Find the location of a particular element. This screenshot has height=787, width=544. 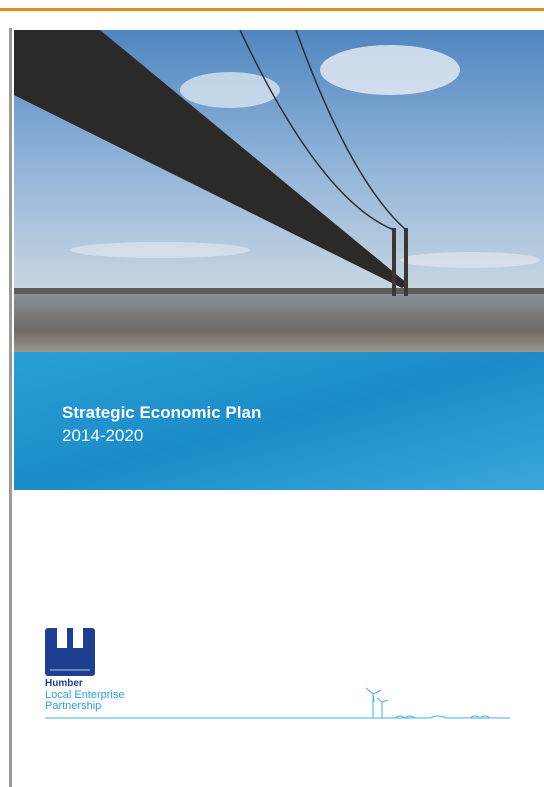

cover-title: Strategic Economic Plan is located at coordinates (161, 412).